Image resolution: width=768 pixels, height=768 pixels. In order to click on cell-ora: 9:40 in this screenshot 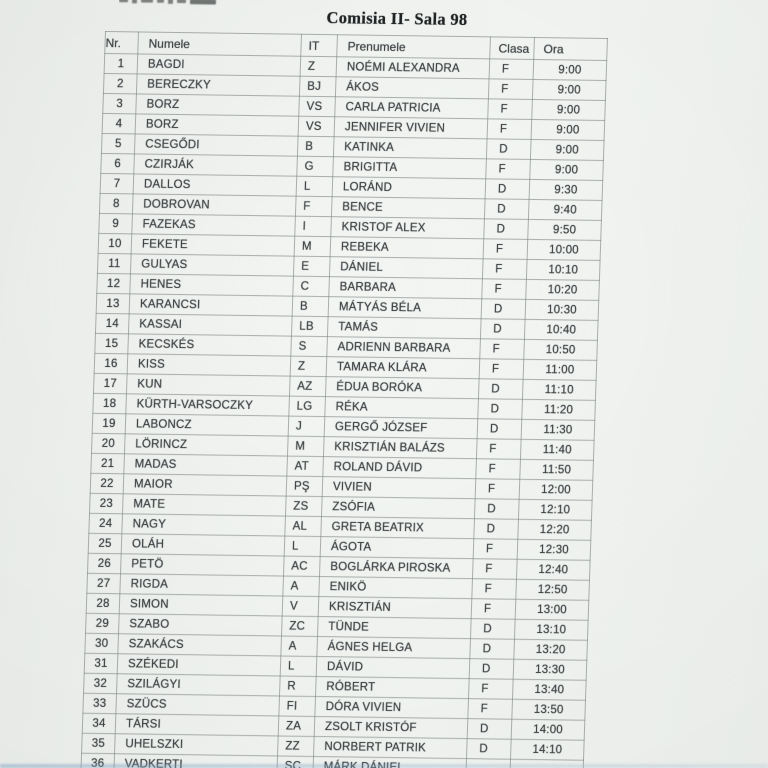, I will do `click(565, 210)`.